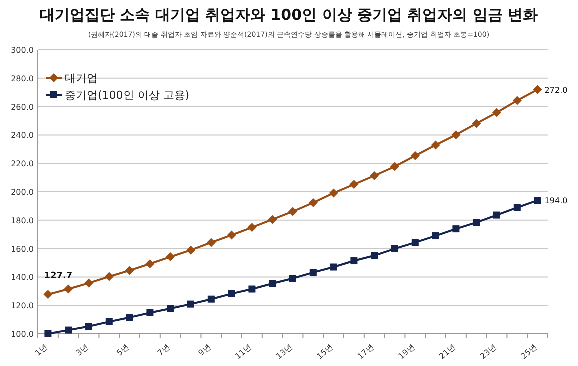  I want to click on y-tick-label: 220.0, so click(22, 164).